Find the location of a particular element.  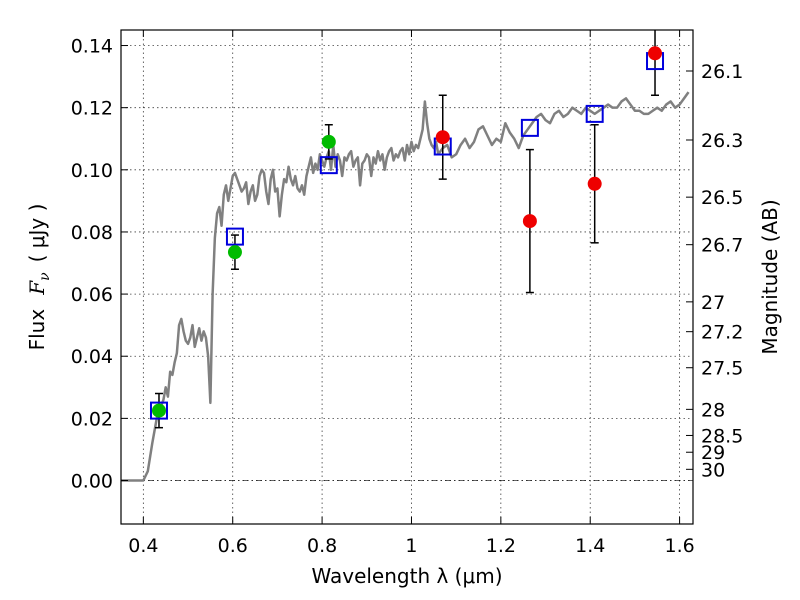

x-tick-label: 1.6 is located at coordinates (679, 546).